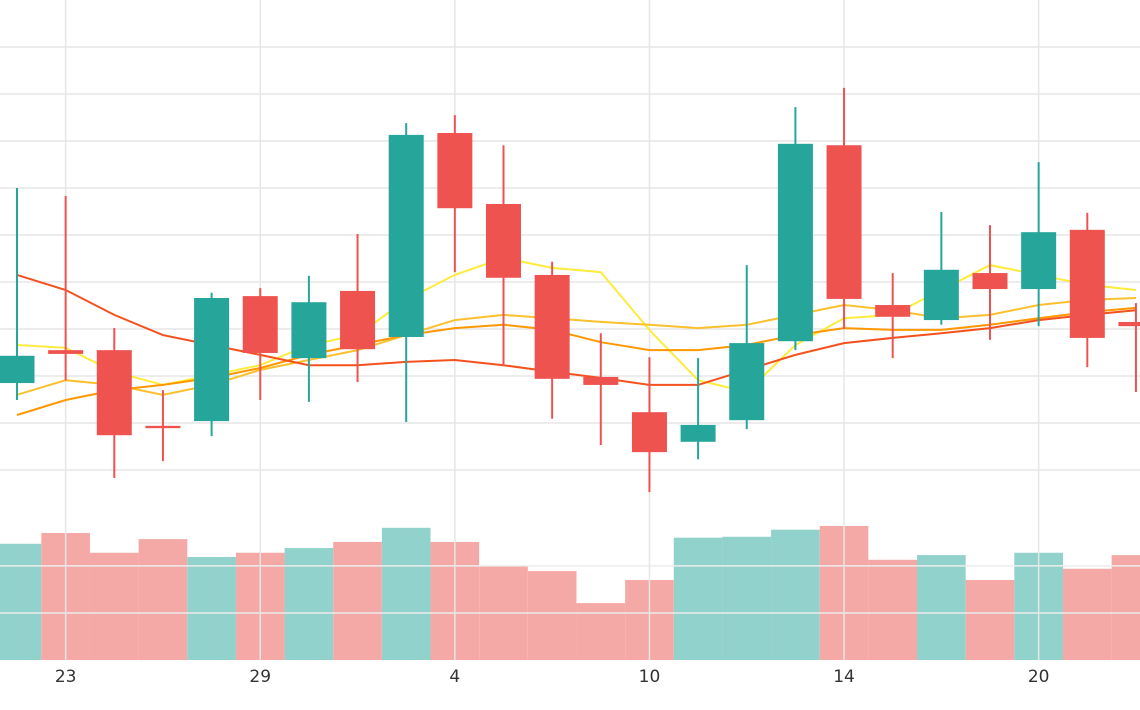  I want to click on x-tick-label: 20, so click(1039, 677).